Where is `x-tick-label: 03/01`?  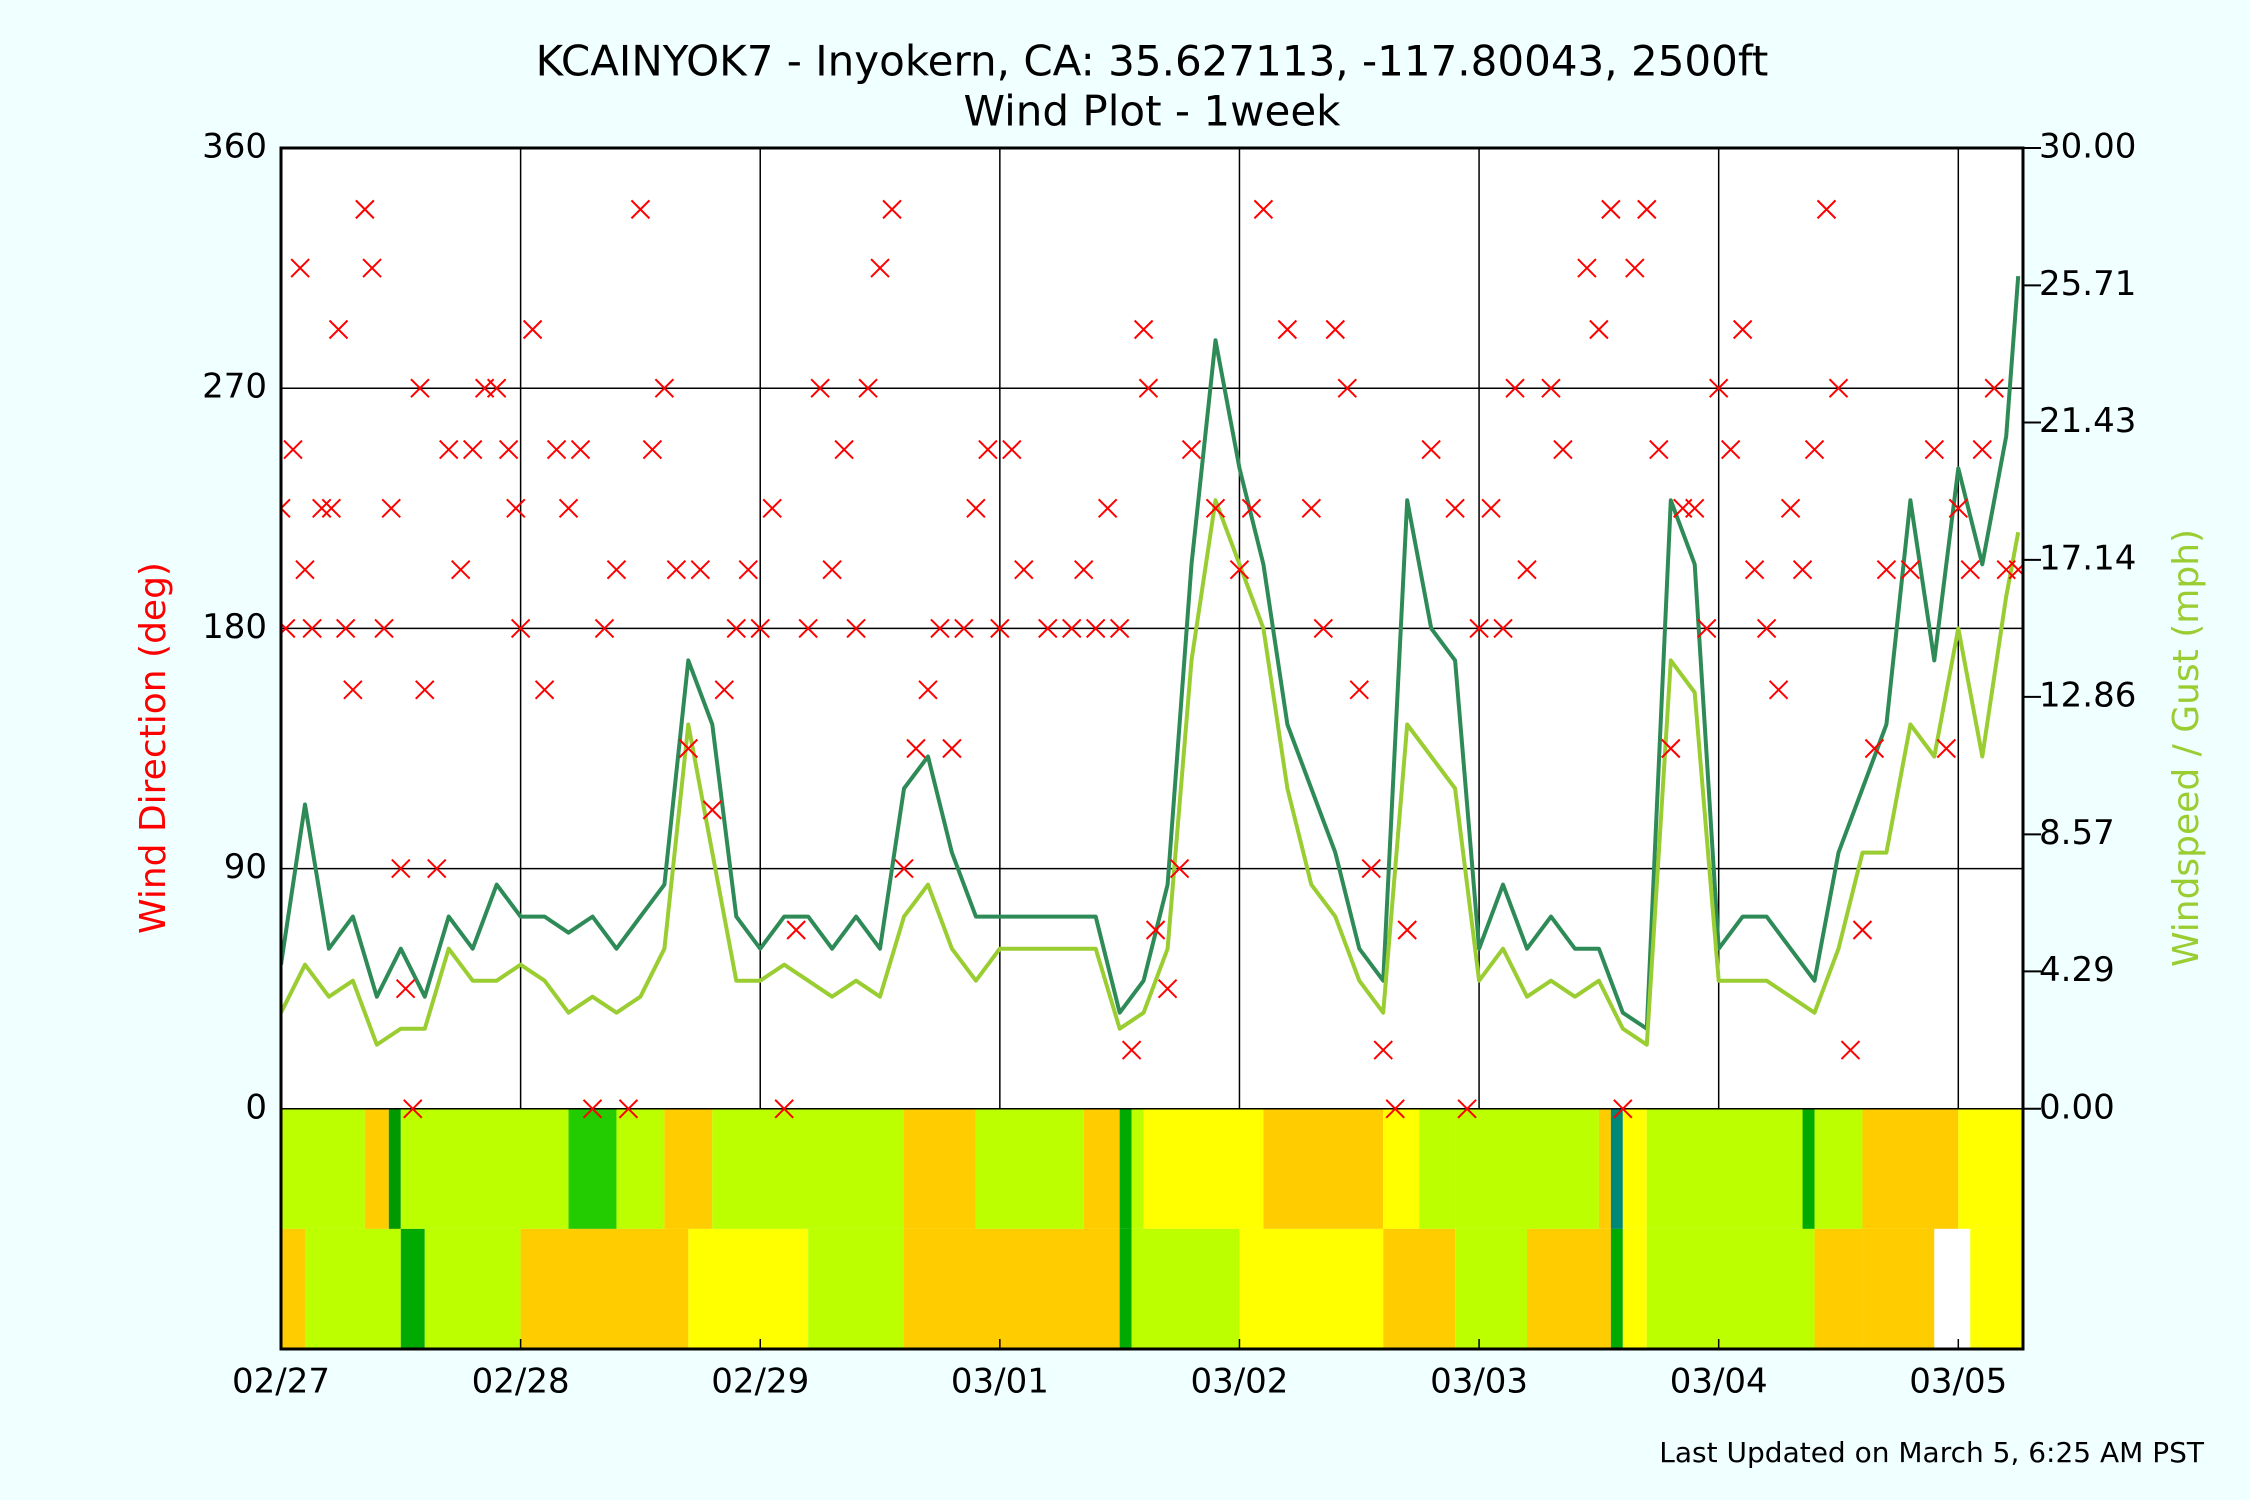 x-tick-label: 03/01 is located at coordinates (1000, 1382).